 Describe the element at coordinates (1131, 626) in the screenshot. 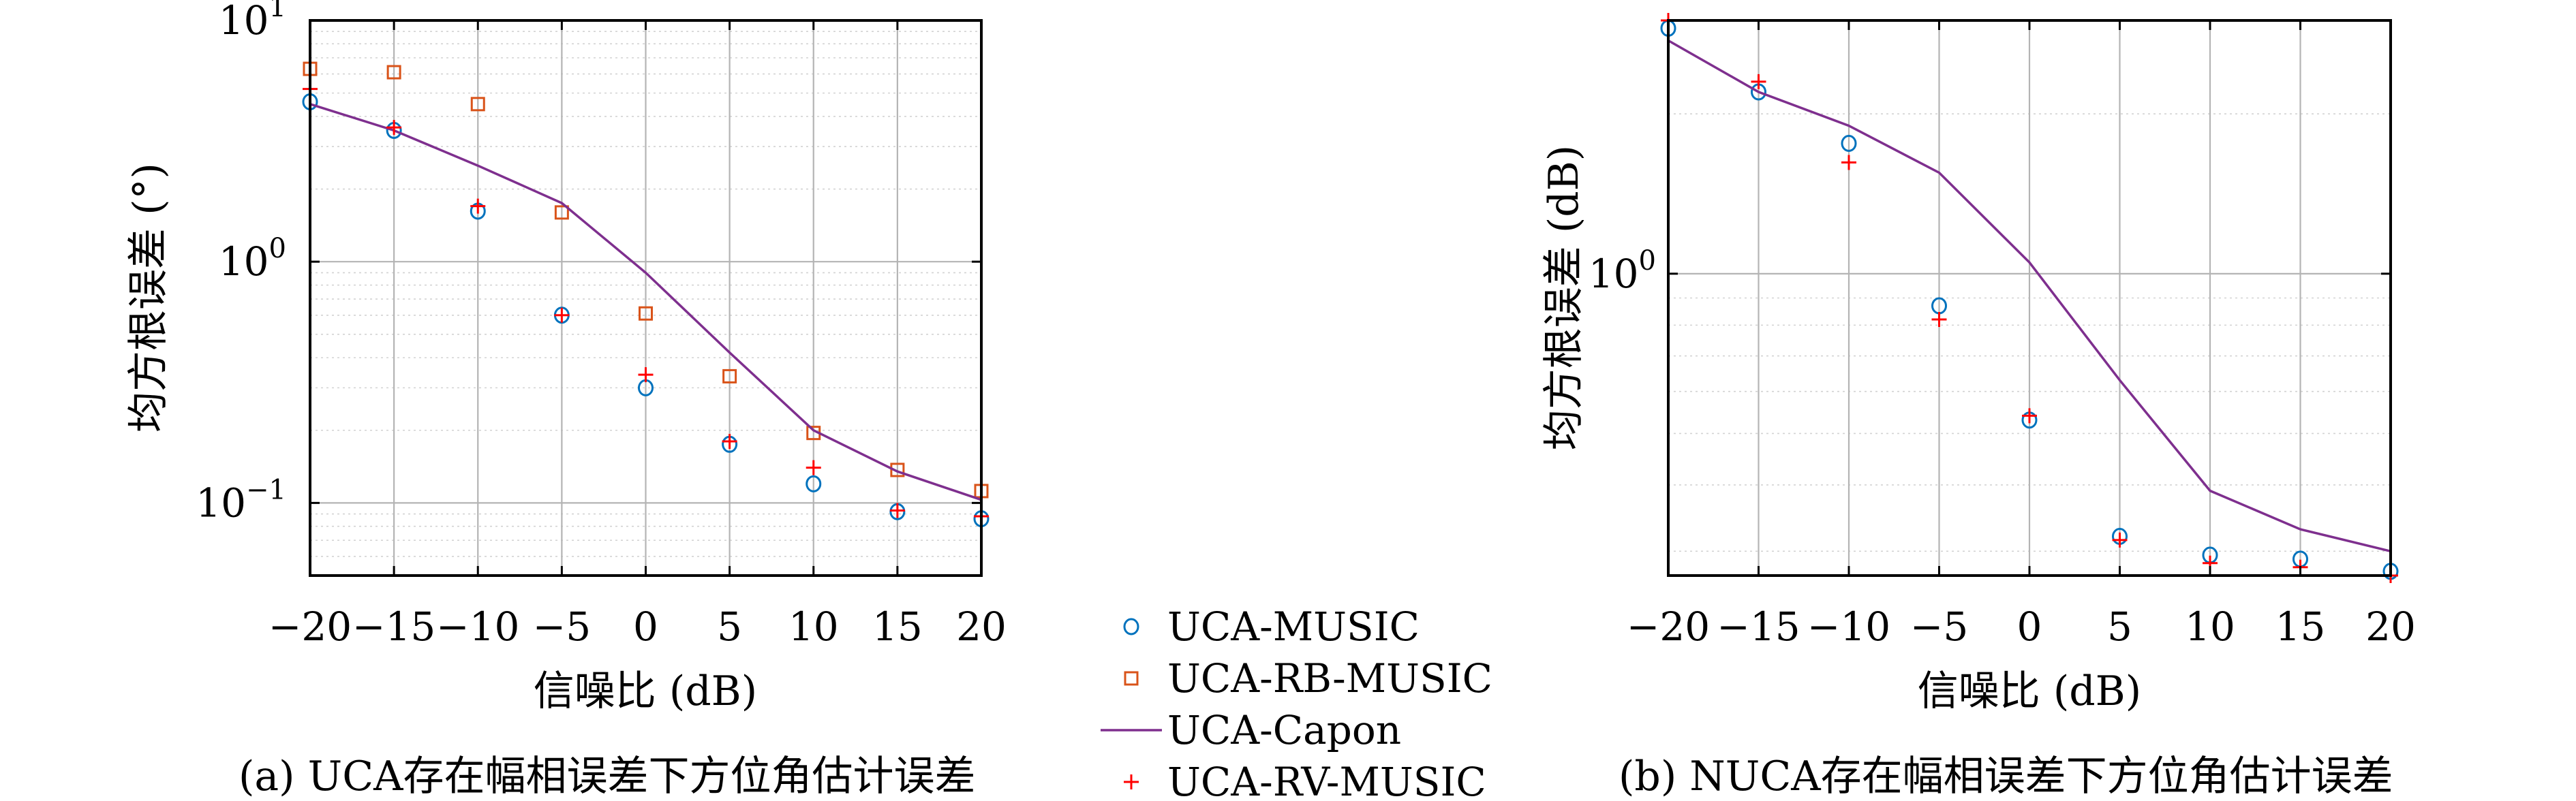

I see `legend-marker-uca-music` at that location.